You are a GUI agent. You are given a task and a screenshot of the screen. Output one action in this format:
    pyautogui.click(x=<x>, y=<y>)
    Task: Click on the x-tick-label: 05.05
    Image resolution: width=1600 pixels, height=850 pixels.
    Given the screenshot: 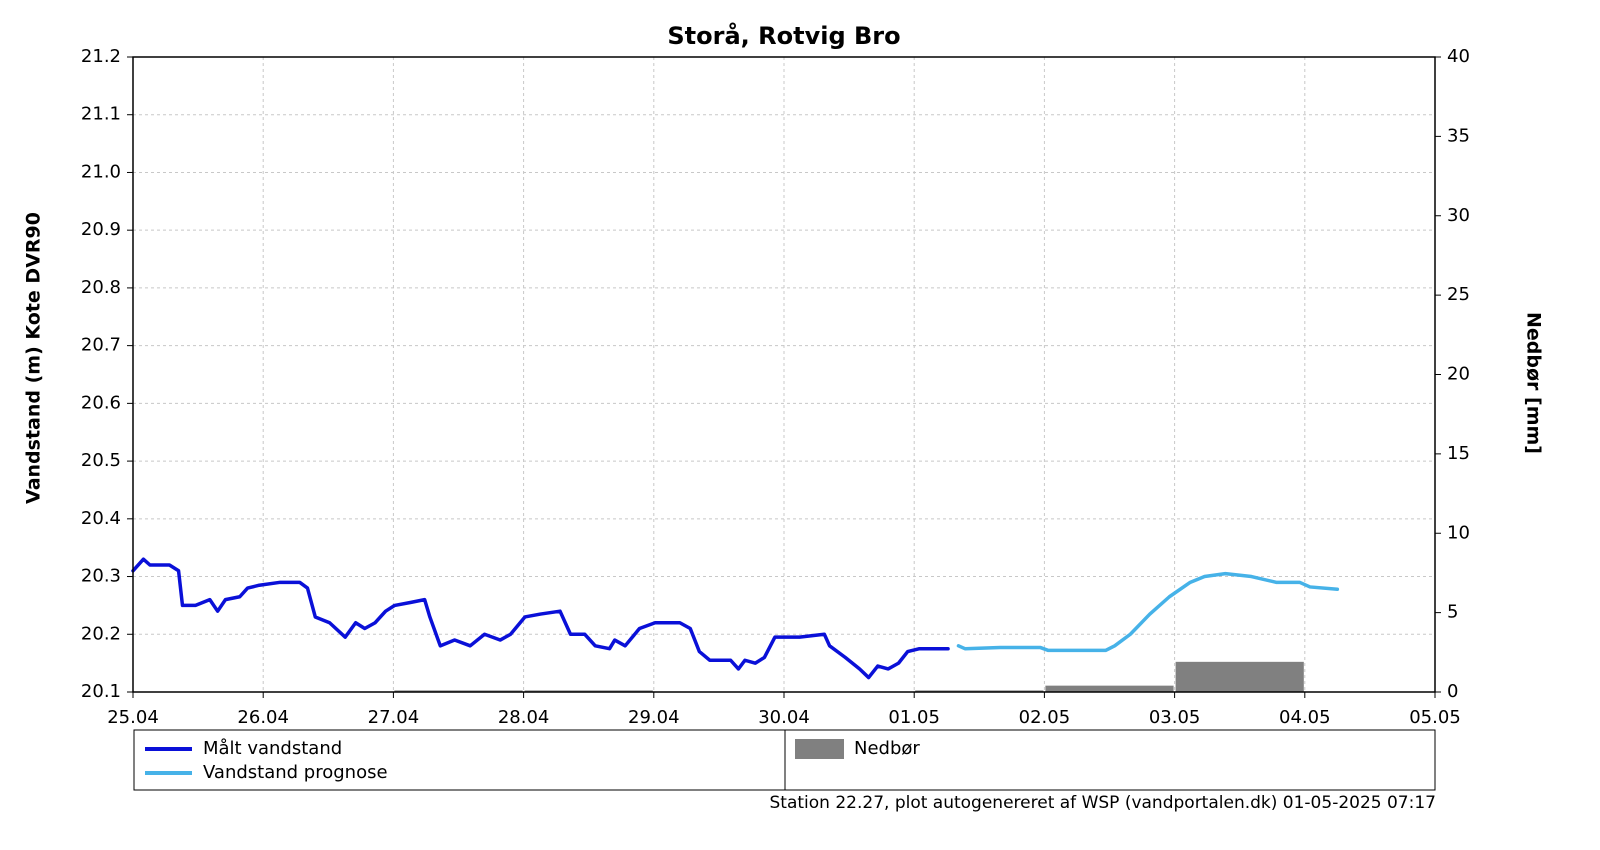 What is the action you would take?
    pyautogui.click(x=1435, y=717)
    